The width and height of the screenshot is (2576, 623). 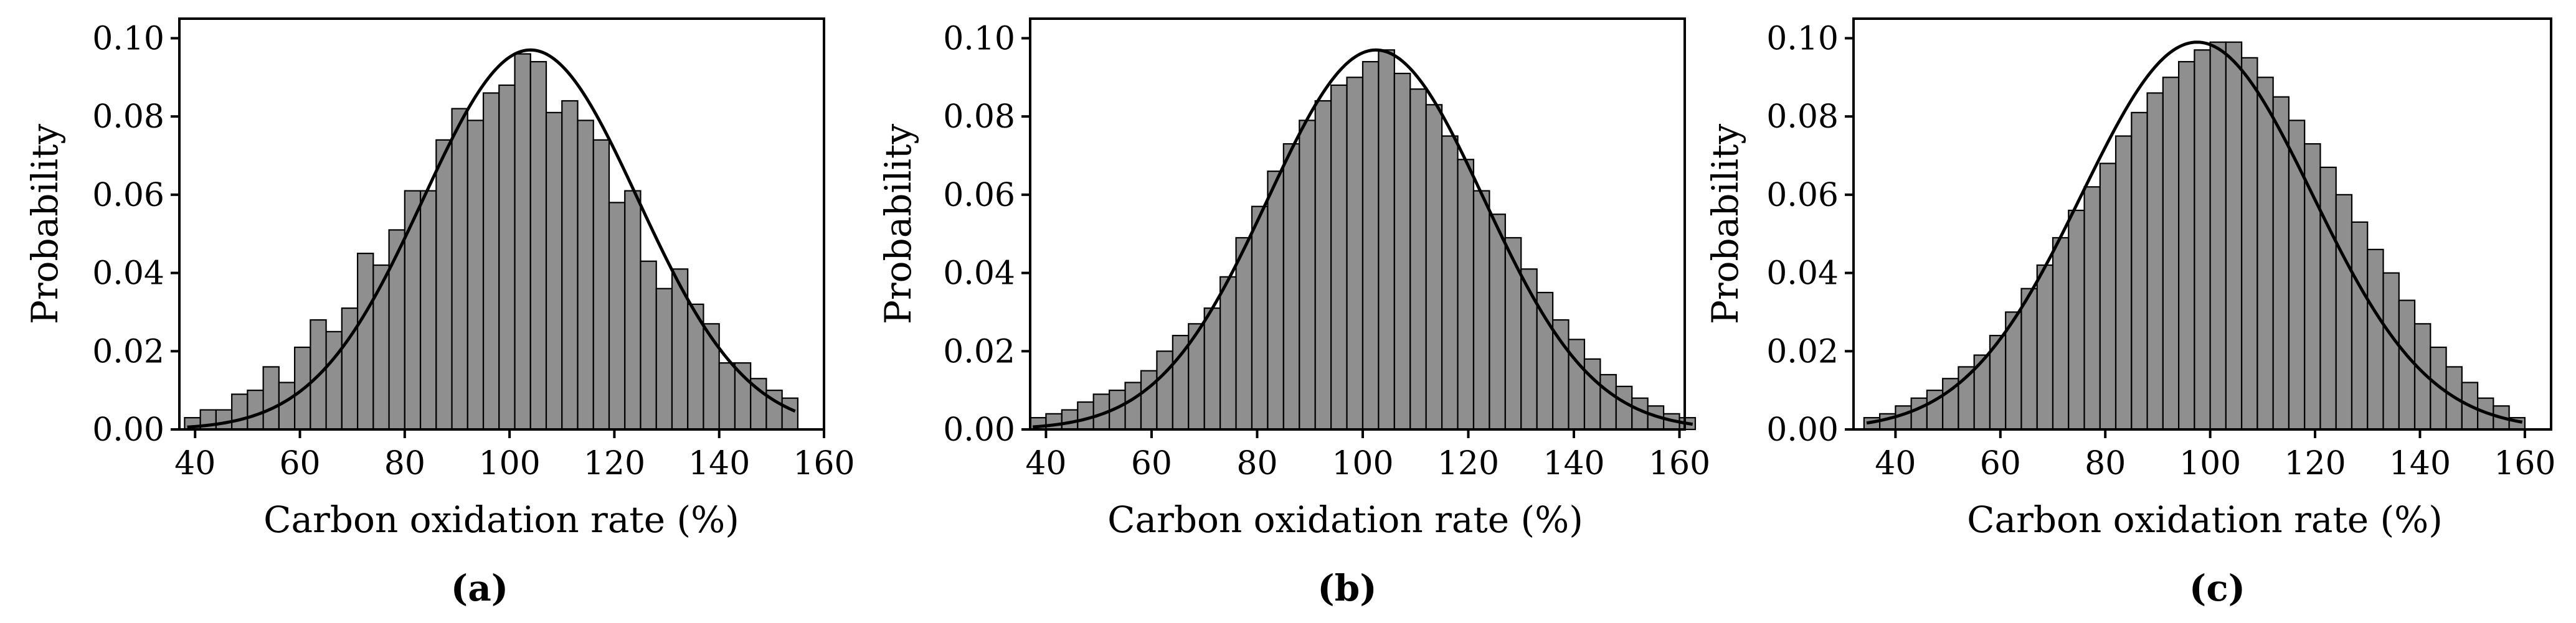 What do you see at coordinates (2216, 455) in the screenshot?
I see `x-ticks-c: 40 60 80 100 120 140 160` at bounding box center [2216, 455].